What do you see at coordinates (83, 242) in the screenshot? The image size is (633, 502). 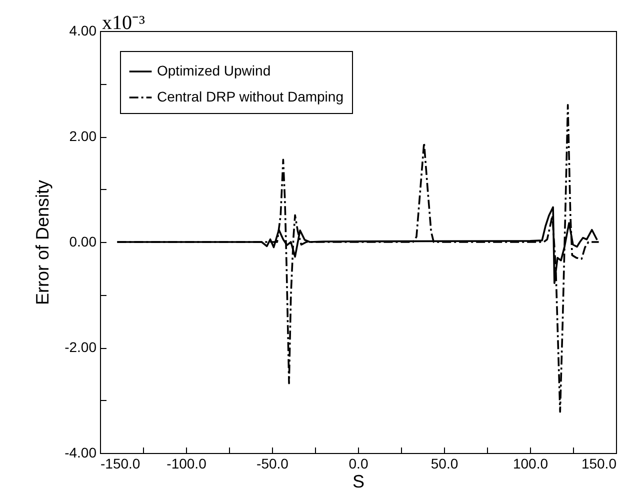 I see `y-tick-label: 0.00` at bounding box center [83, 242].